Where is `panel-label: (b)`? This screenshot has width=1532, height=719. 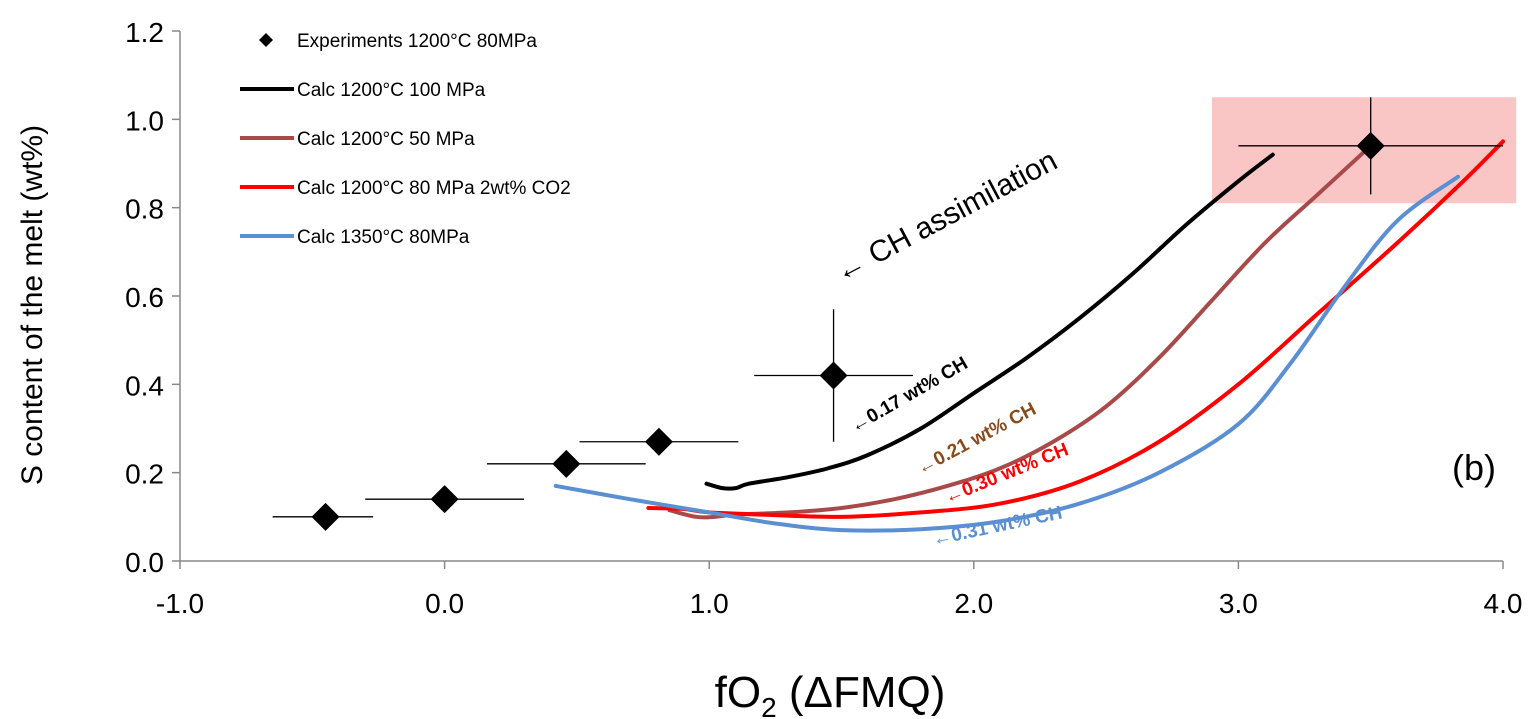 panel-label: (b) is located at coordinates (1474, 467).